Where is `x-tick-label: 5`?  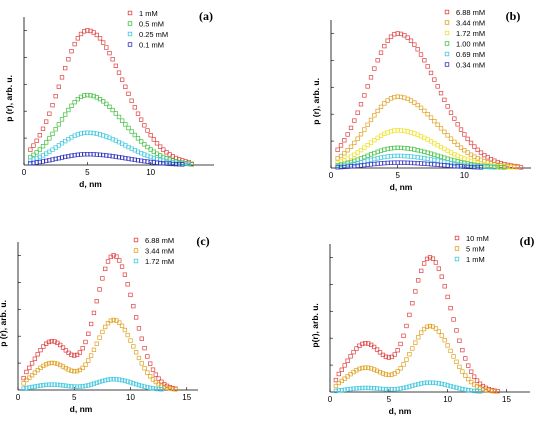 x-tick-label: 5 is located at coordinates (87, 172).